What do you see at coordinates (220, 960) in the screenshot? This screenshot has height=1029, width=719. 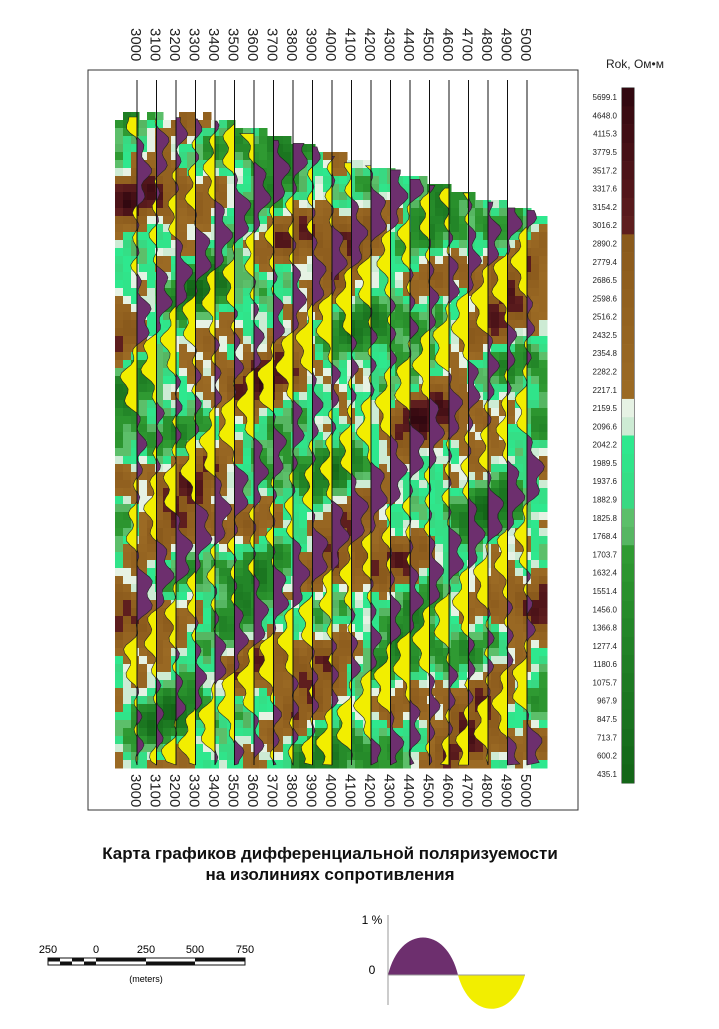 I see `scale-seg` at bounding box center [220, 960].